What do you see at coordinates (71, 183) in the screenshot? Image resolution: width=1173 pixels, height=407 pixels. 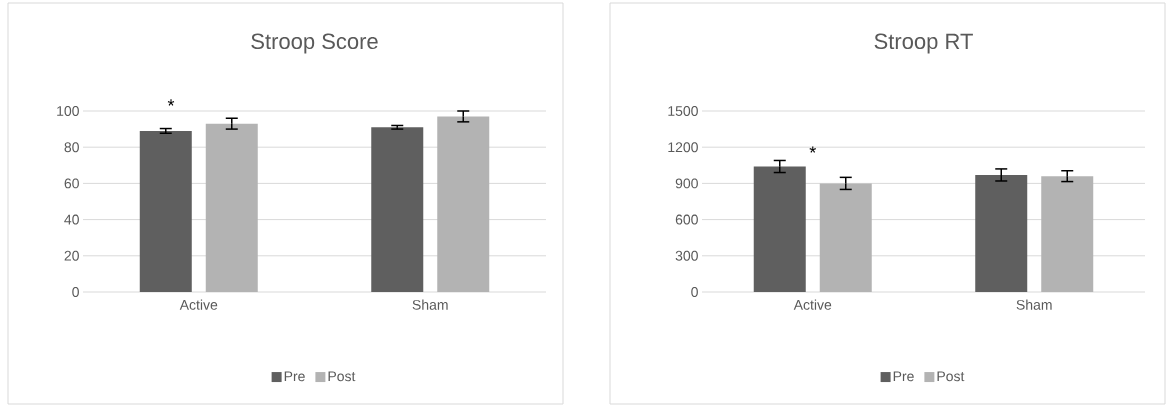 I see `y-tick-label: 60` at bounding box center [71, 183].